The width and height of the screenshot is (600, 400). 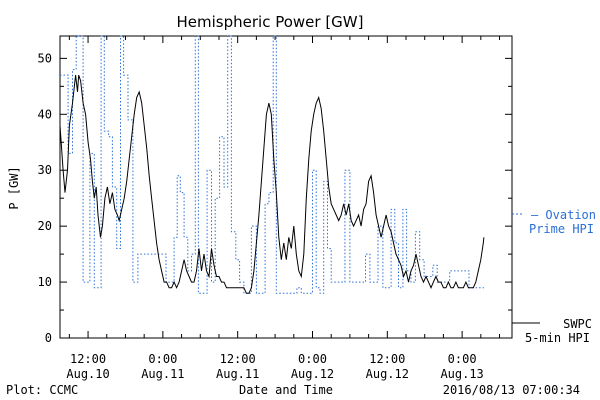 I want to click on footer-source: Plot: CCMC, so click(x=42, y=390).